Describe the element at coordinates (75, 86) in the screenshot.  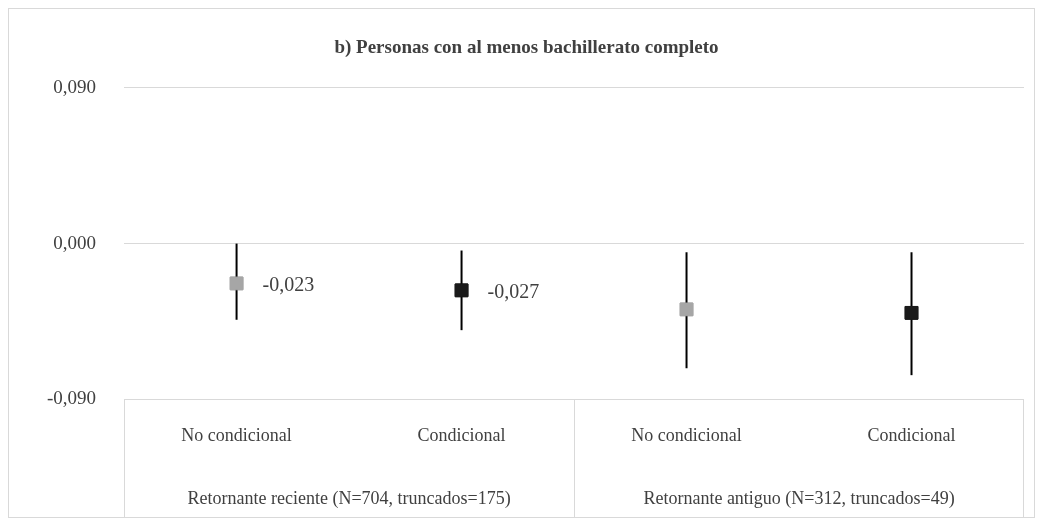
I see `y-tick-label: 0,090` at that location.